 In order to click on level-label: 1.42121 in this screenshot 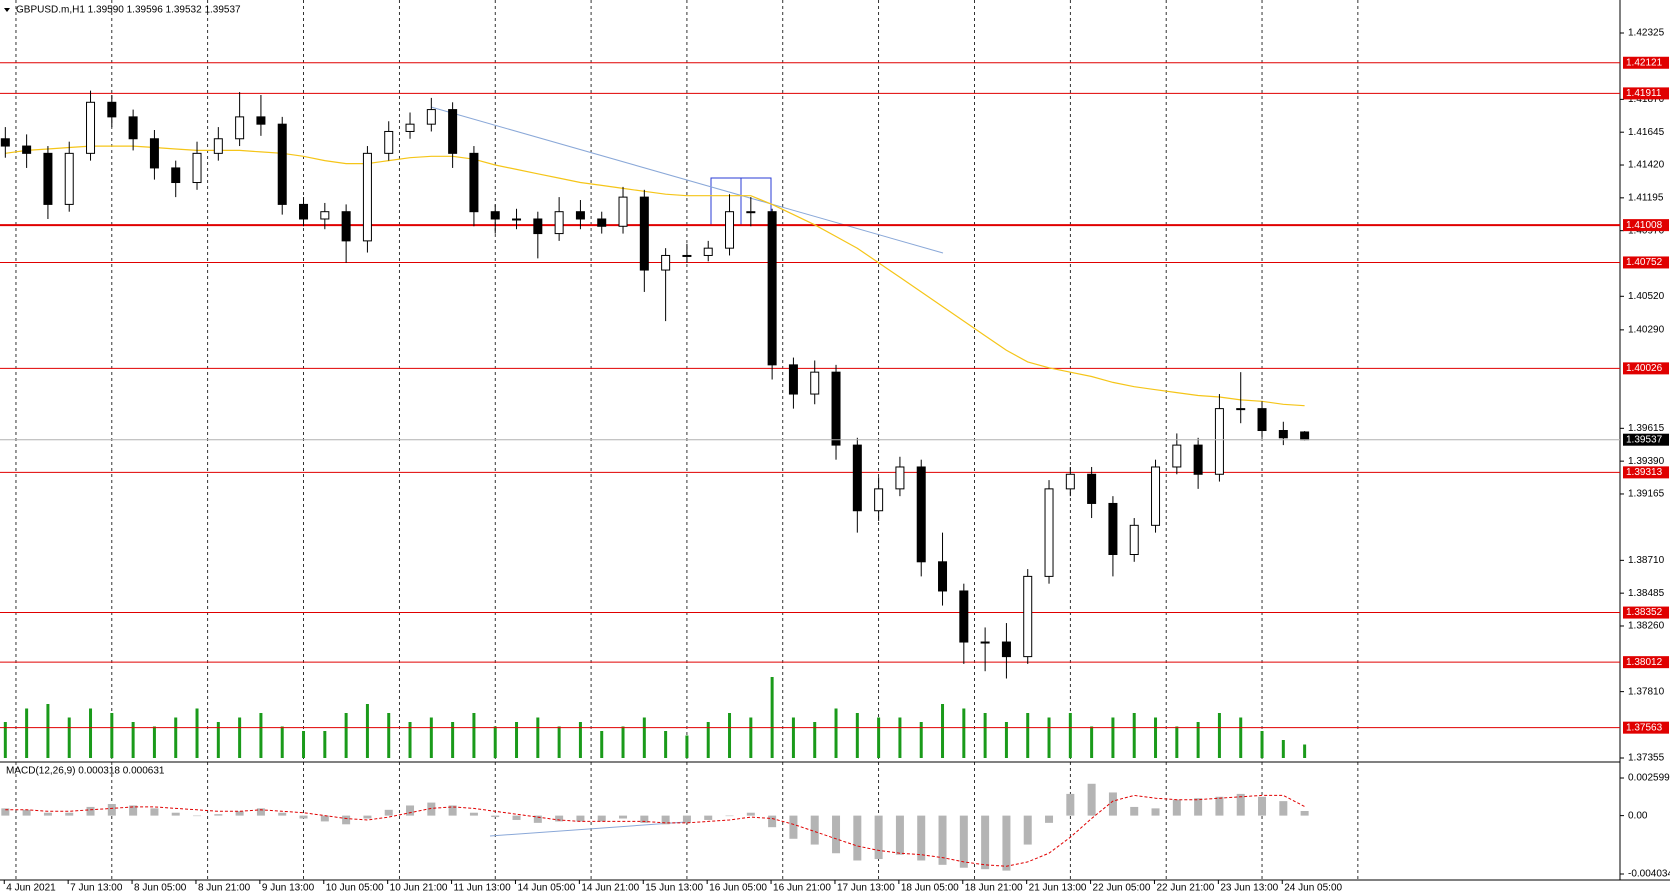, I will do `click(1644, 62)`.